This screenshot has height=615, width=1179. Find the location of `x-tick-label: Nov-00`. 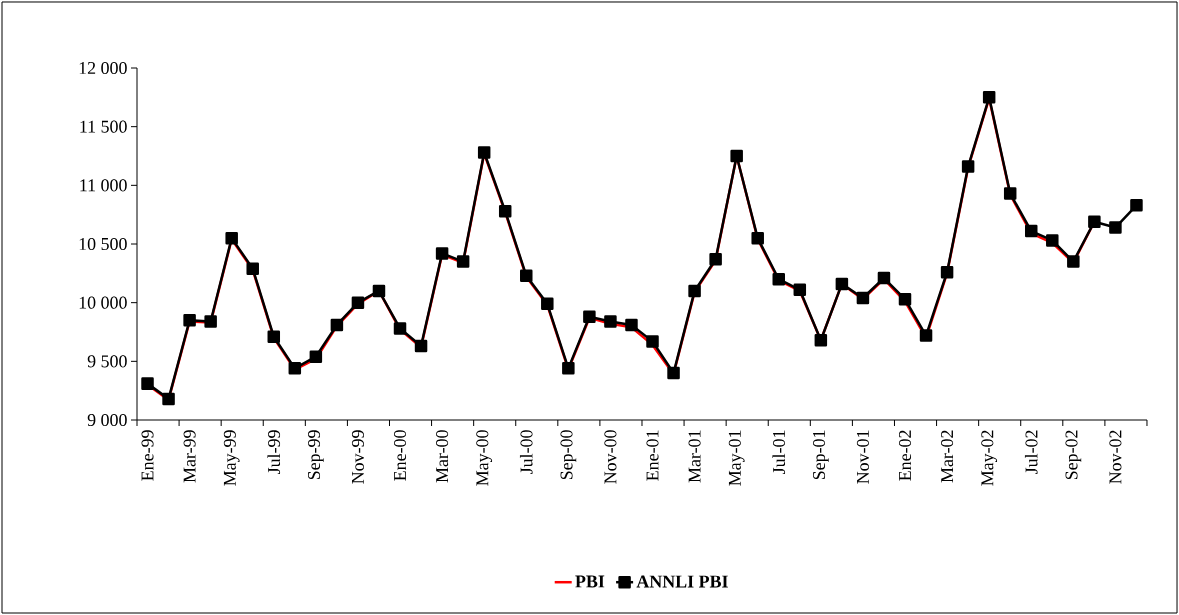

x-tick-label: Nov-00 is located at coordinates (610, 457).